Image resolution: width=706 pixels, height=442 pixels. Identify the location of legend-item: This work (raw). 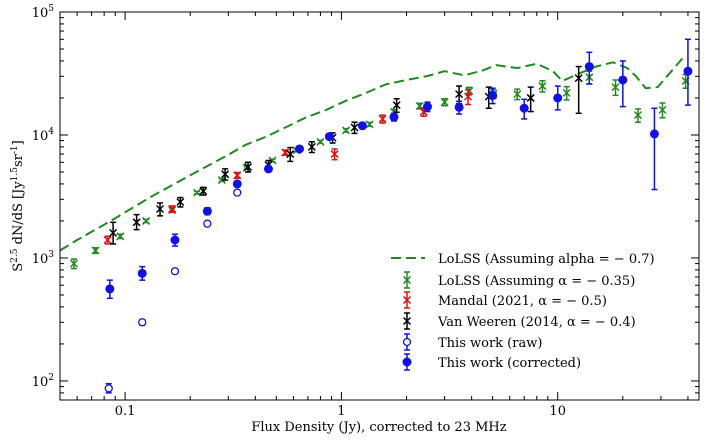
(472, 342).